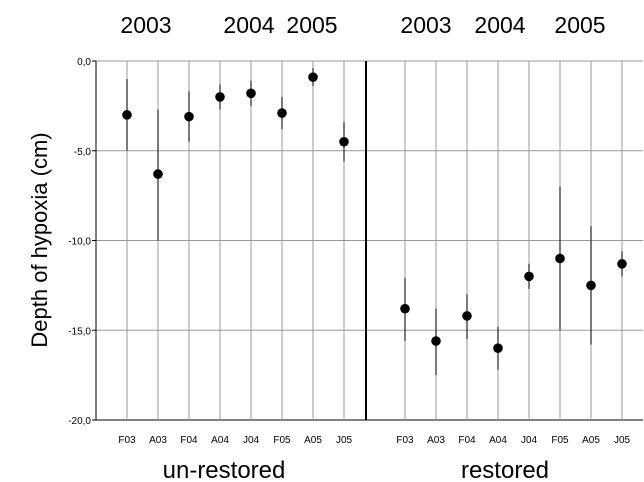 The width and height of the screenshot is (644, 482). I want to click on y-axis-label: Depth of hypoxia (cm), so click(39, 239).